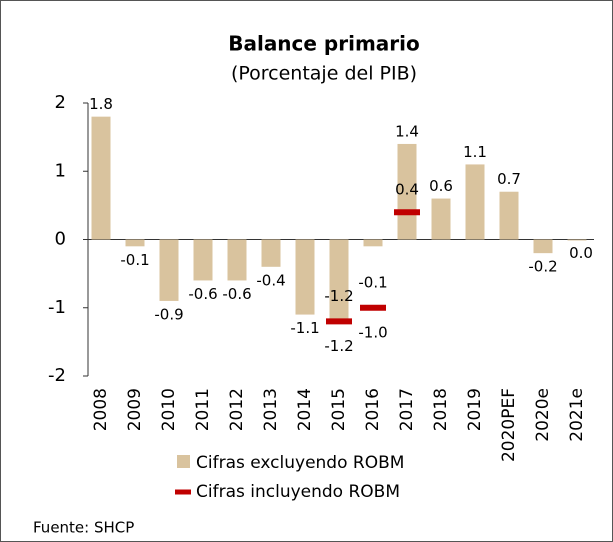 Image resolution: width=613 pixels, height=542 pixels. Describe the element at coordinates (305, 409) in the screenshot. I see `x-tick-label: 2014` at that location.